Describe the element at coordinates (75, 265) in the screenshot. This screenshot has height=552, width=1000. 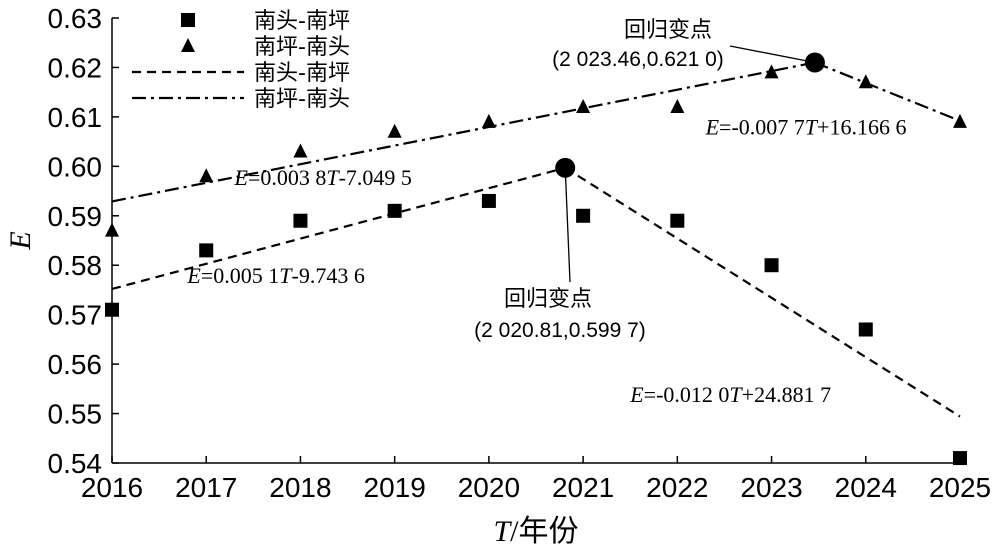
I see `y-tick-label: 0.58` at that location.